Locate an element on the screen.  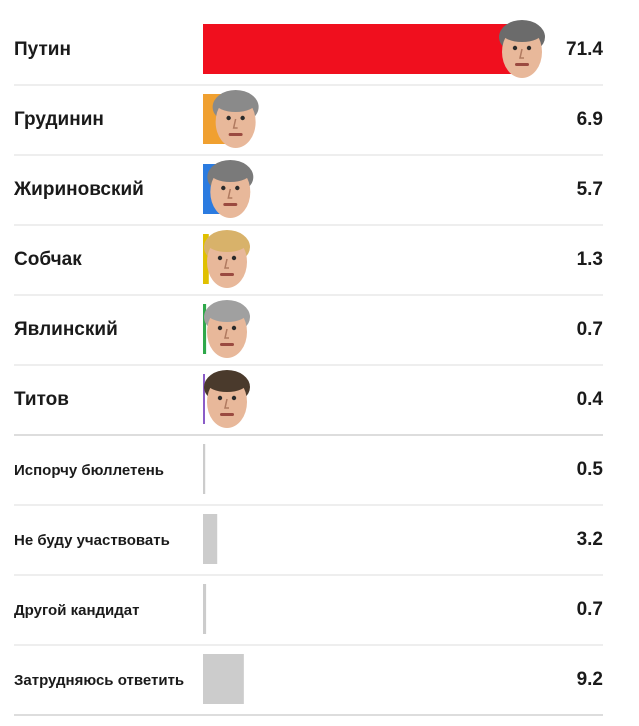
value-label: 6.9 is located at coordinates (590, 119).